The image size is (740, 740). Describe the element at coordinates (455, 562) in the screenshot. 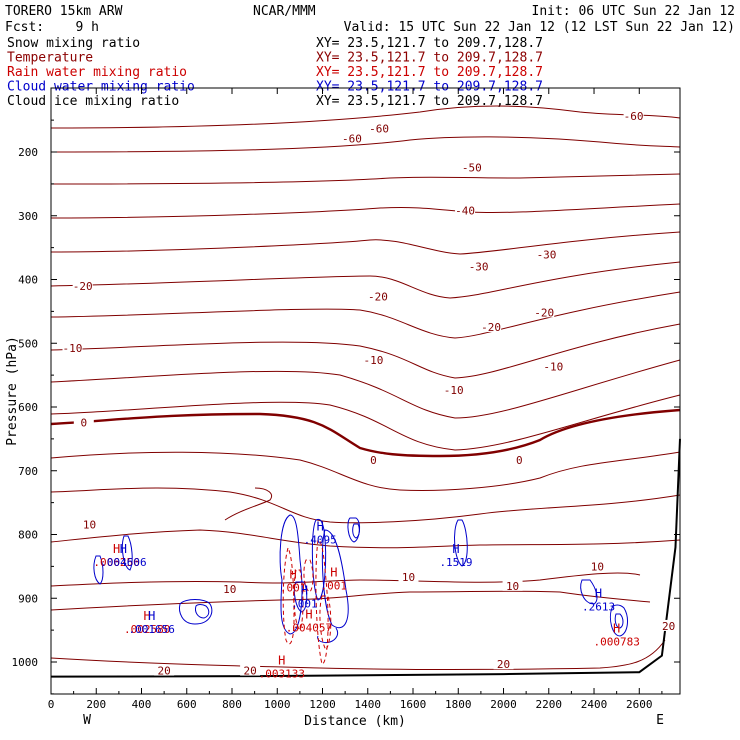

I see `max-value: .1519` at that location.